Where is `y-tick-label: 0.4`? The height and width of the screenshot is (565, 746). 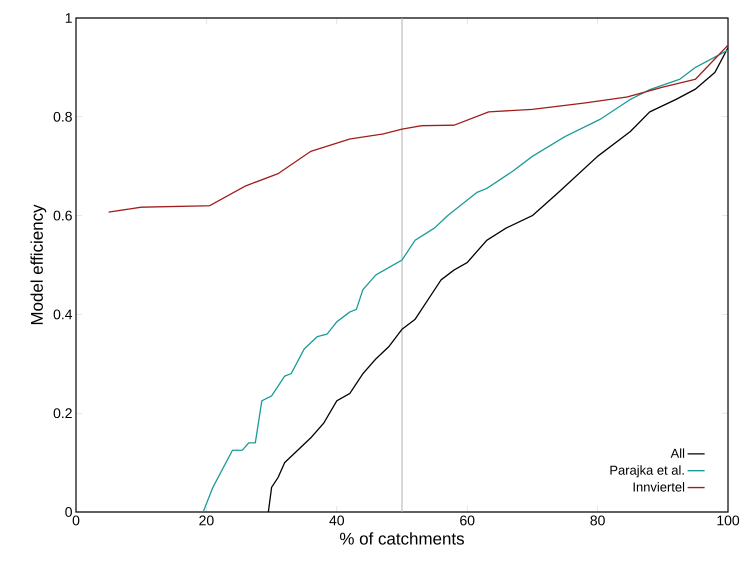
y-tick-label: 0.4 is located at coordinates (63, 314).